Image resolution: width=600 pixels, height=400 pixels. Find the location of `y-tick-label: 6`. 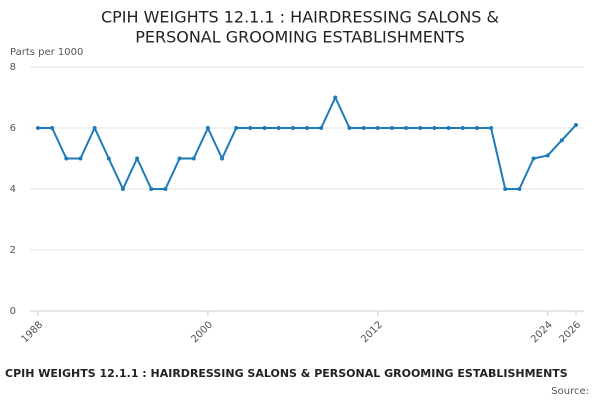

y-tick-label: 6 is located at coordinates (13, 128).